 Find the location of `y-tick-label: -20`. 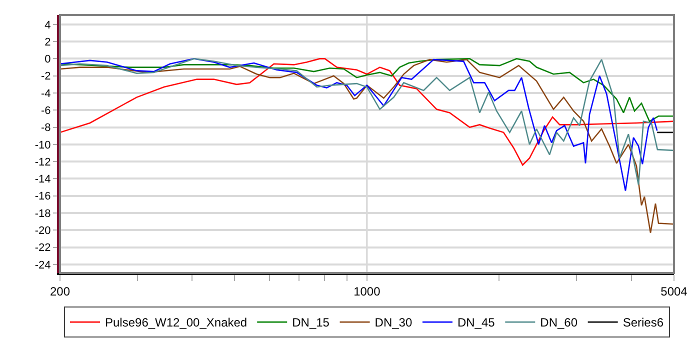

y-tick-label: -20 is located at coordinates (42, 230).